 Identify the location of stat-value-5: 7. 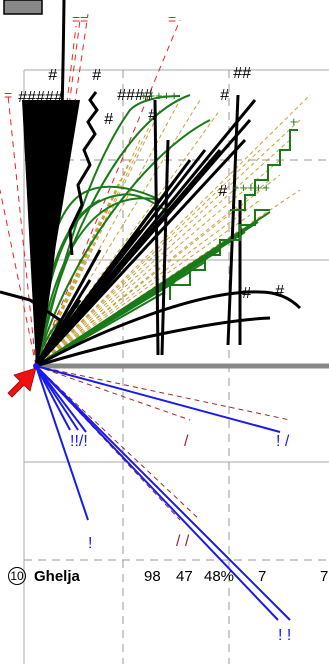
(324, 576).